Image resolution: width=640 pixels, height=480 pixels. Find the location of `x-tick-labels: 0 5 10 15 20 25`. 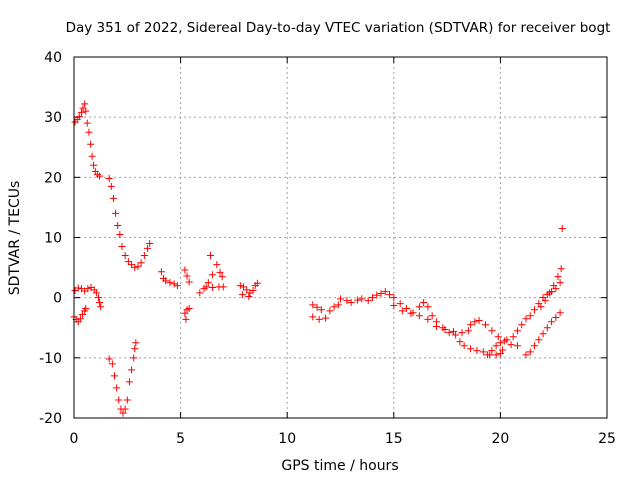

x-tick-labels: 0 5 10 15 20 25 is located at coordinates (343, 439).